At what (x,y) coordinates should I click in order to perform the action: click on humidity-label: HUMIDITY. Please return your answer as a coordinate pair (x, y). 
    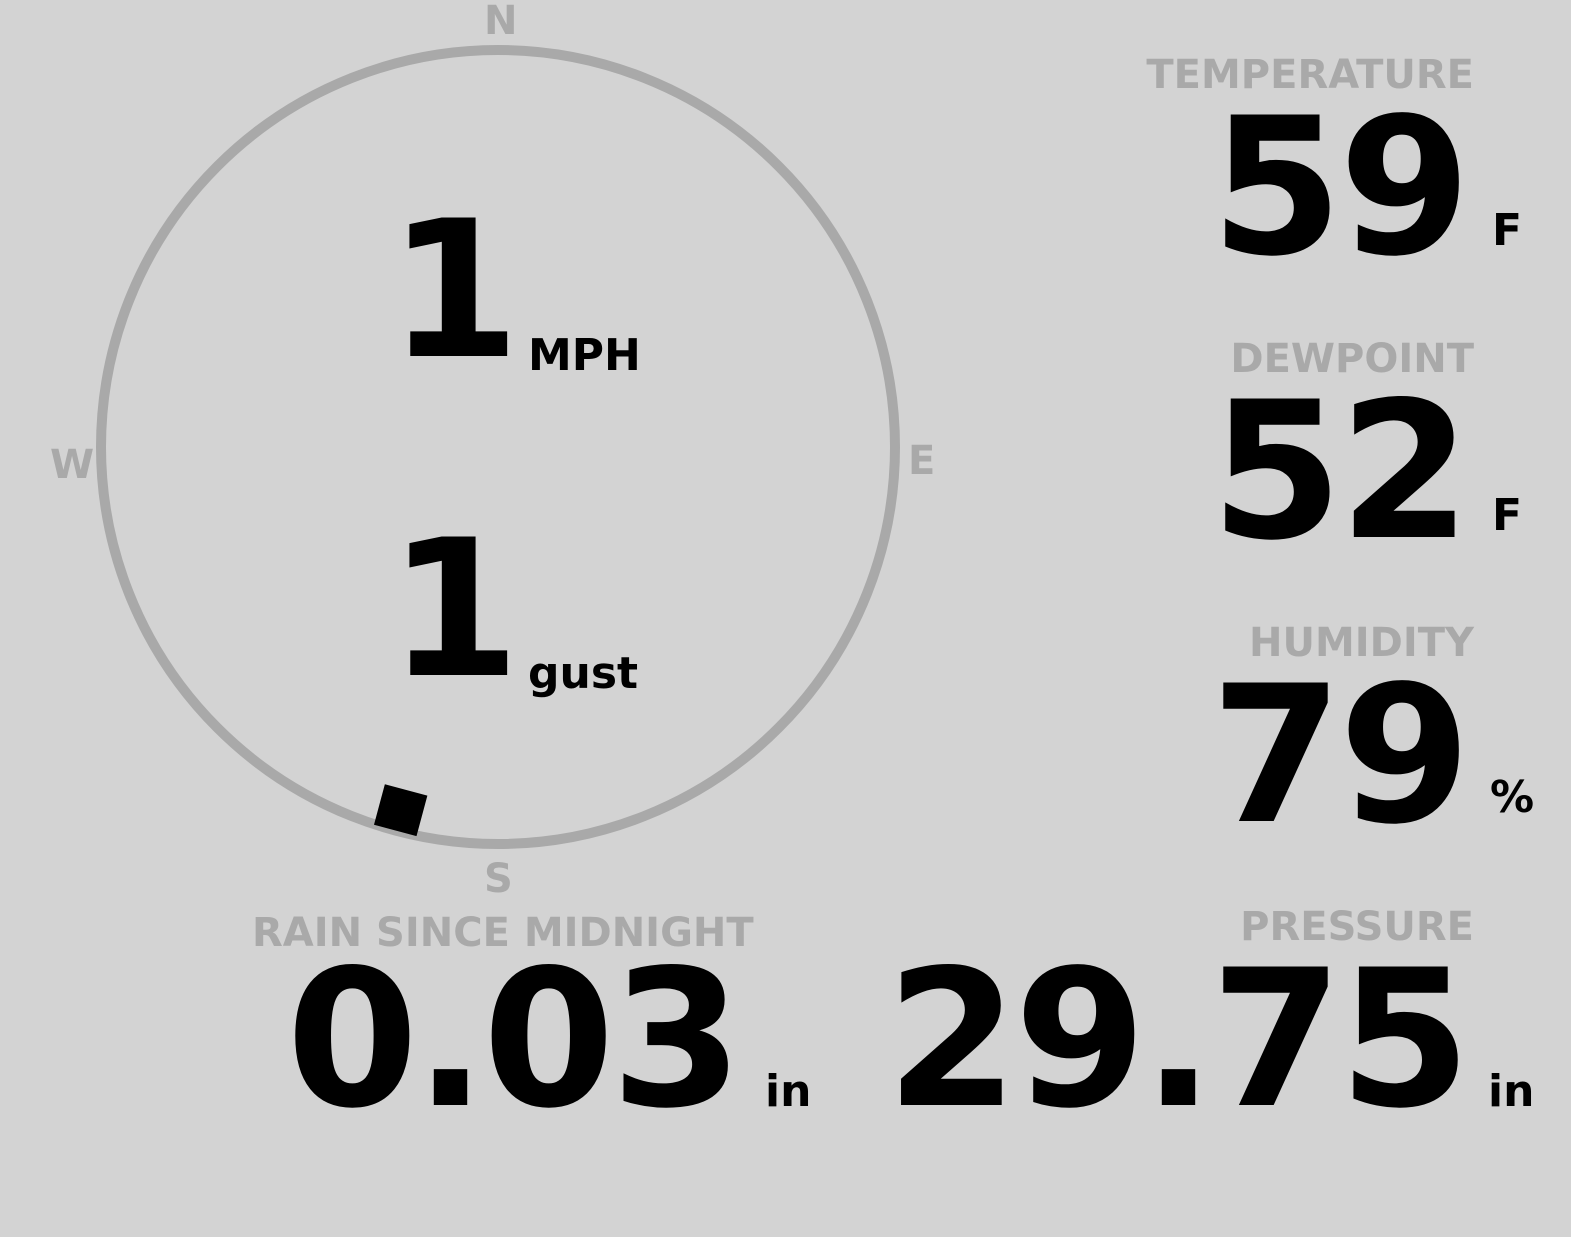
    Looking at the image, I should click on (1361, 643).